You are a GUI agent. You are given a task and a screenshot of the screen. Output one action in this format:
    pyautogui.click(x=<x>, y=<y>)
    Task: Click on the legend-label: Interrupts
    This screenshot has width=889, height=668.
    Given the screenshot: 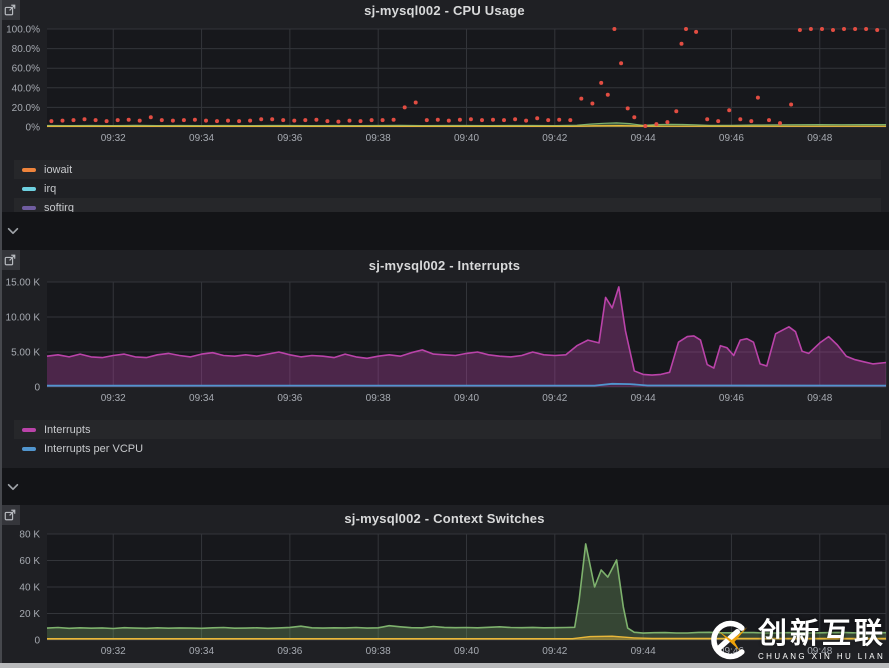 What is the action you would take?
    pyautogui.click(x=67, y=429)
    